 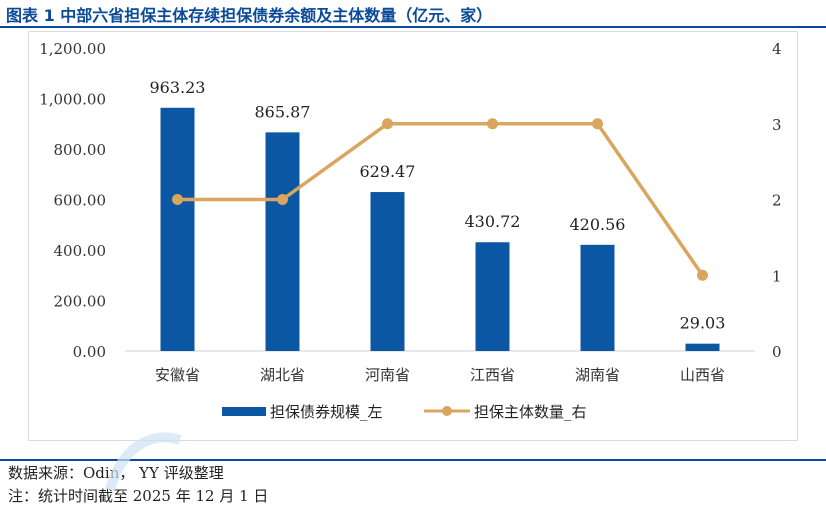 What do you see at coordinates (777, 125) in the screenshot?
I see `right-axis-tick-label: 3` at bounding box center [777, 125].